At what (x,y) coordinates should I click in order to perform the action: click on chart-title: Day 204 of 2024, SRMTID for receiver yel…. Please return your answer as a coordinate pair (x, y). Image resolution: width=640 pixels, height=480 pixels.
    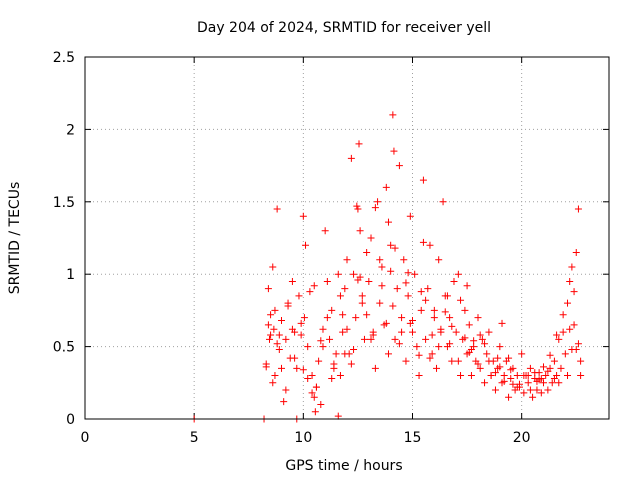
    Looking at the image, I should click on (344, 28).